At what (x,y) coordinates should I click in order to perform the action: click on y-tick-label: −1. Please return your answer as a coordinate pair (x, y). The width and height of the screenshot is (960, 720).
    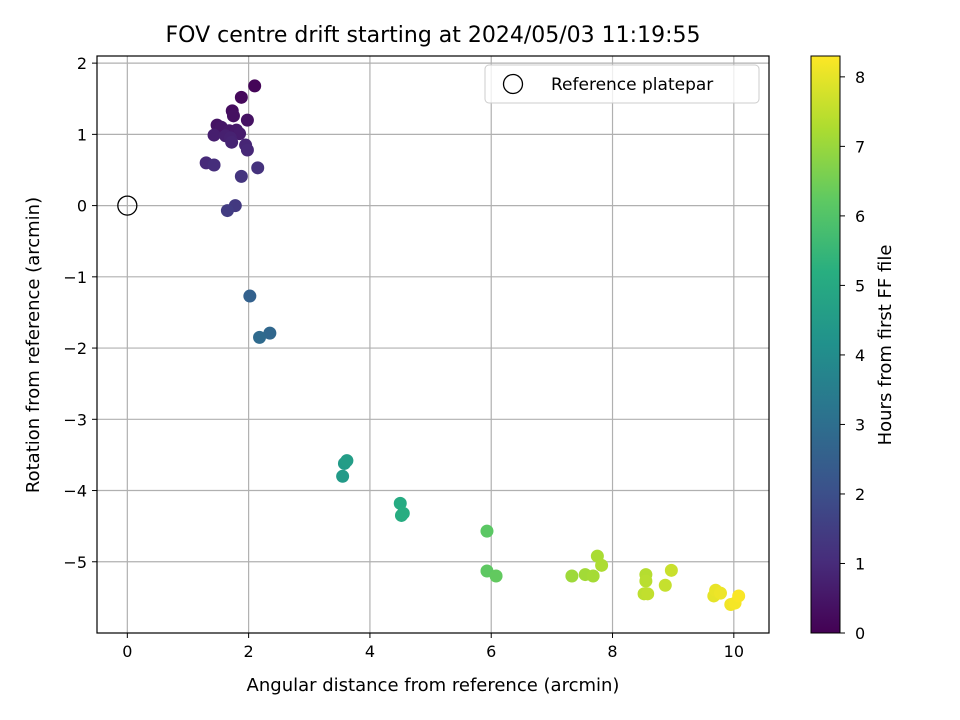
    Looking at the image, I should click on (75, 277).